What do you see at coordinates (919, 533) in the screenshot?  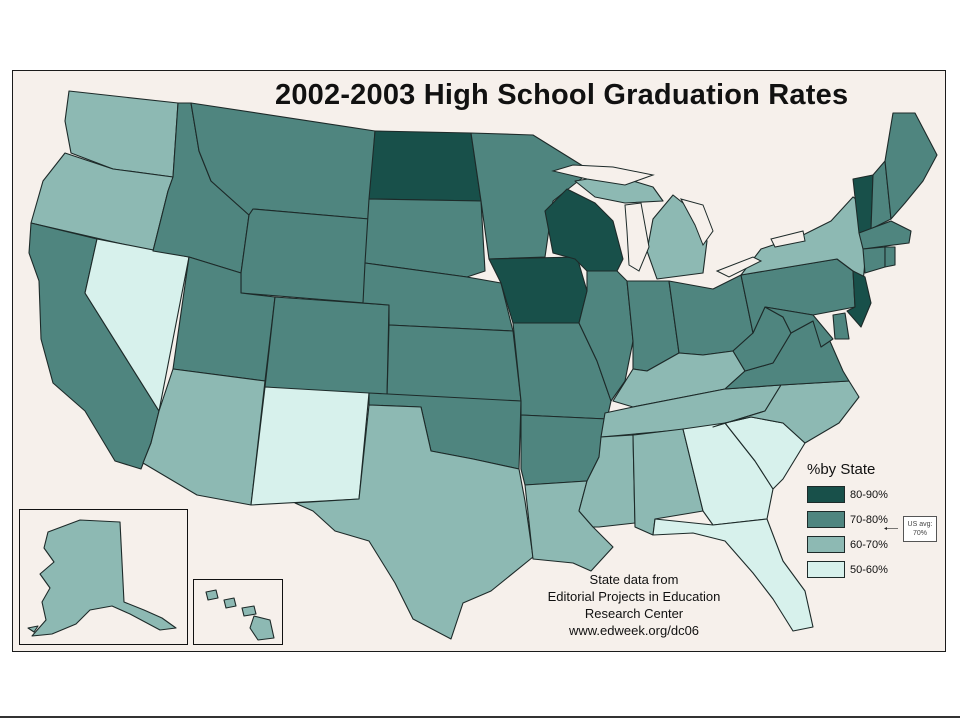 I see `us-average-value: 70%` at bounding box center [919, 533].